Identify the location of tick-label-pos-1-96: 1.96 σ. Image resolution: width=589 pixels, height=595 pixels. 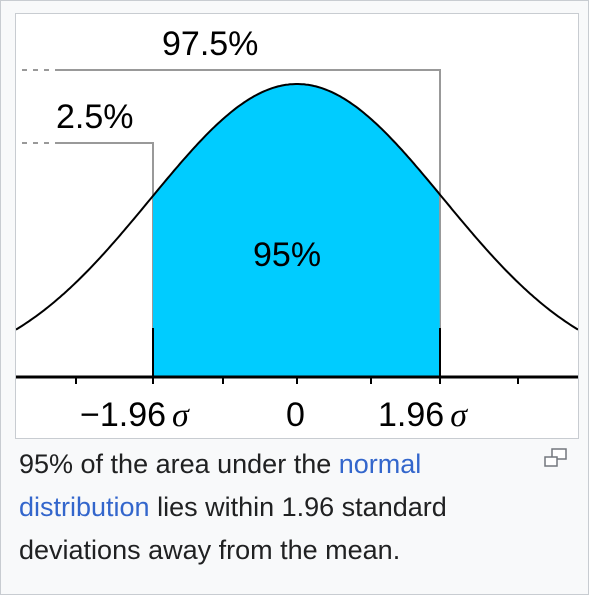
(423, 415).